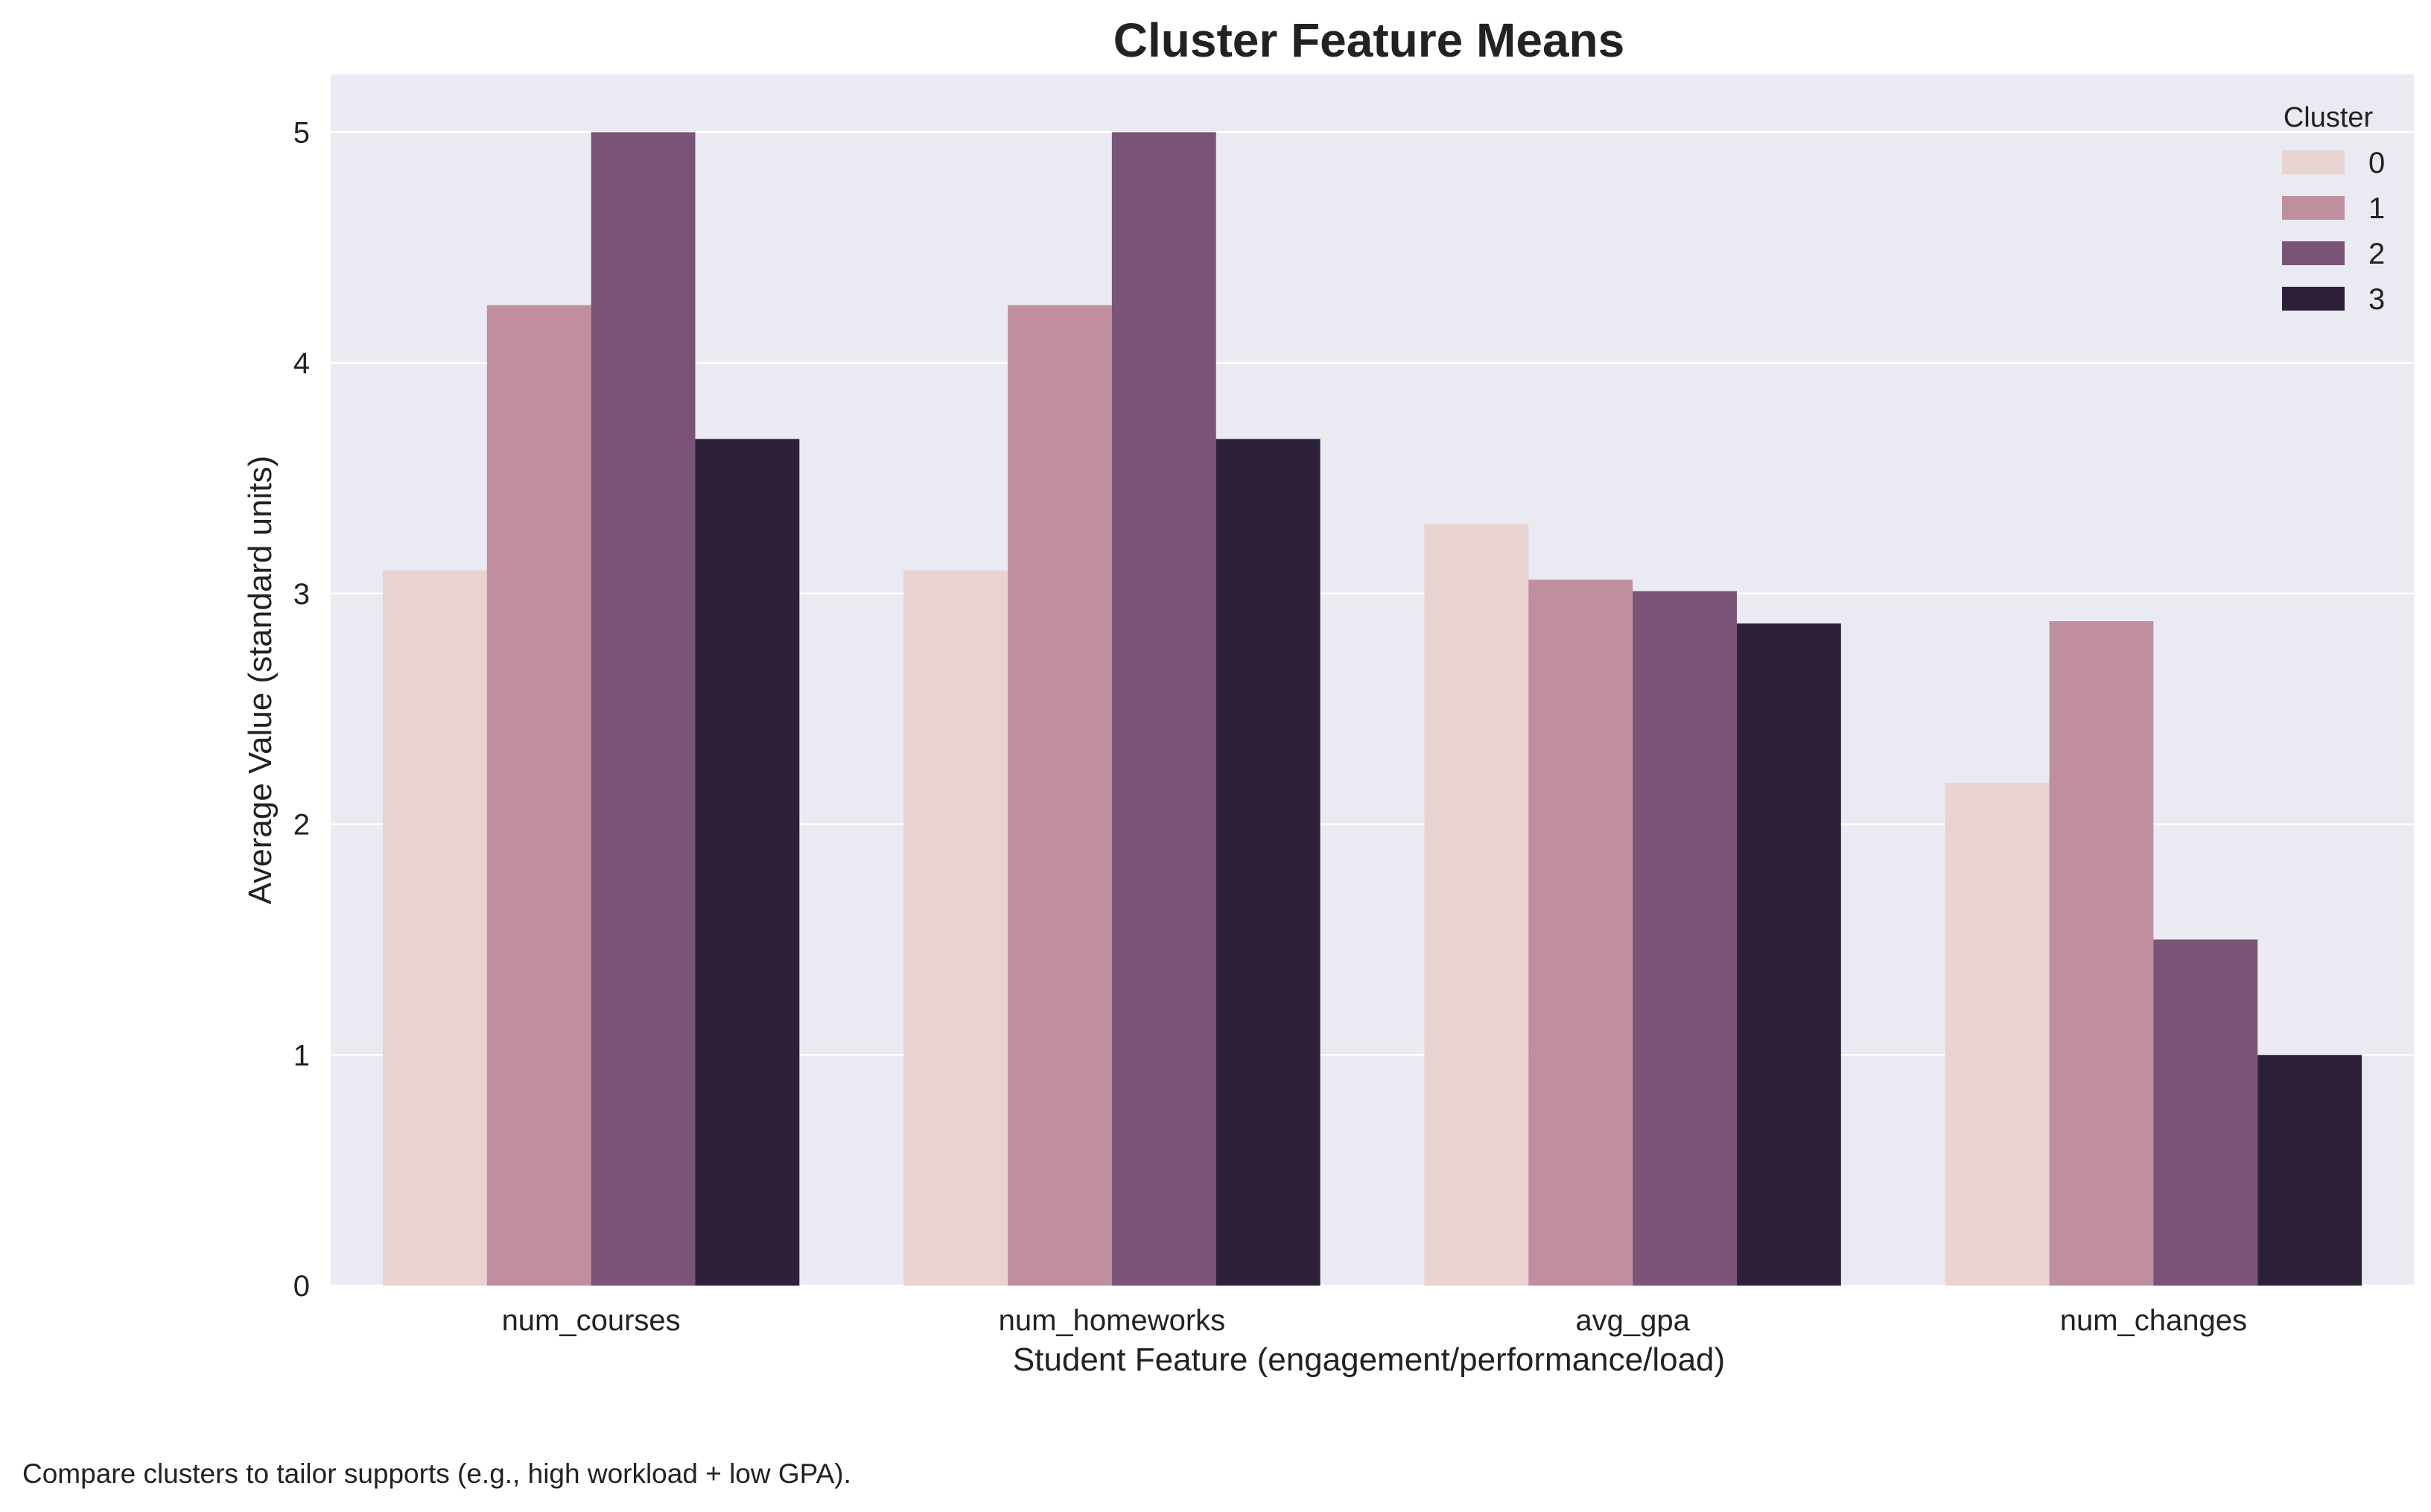 The height and width of the screenshot is (1512, 2431). I want to click on y-tick-label: 4, so click(301, 363).